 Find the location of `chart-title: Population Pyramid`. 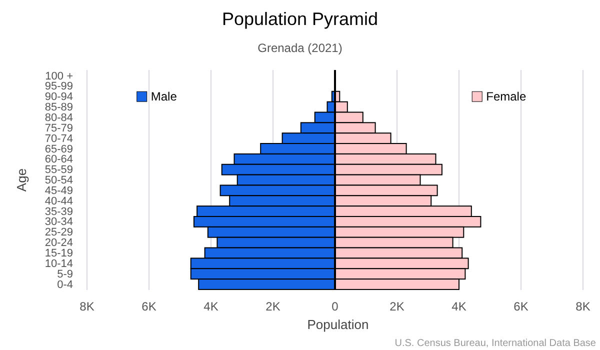

chart-title: Population Pyramid is located at coordinates (300, 19).